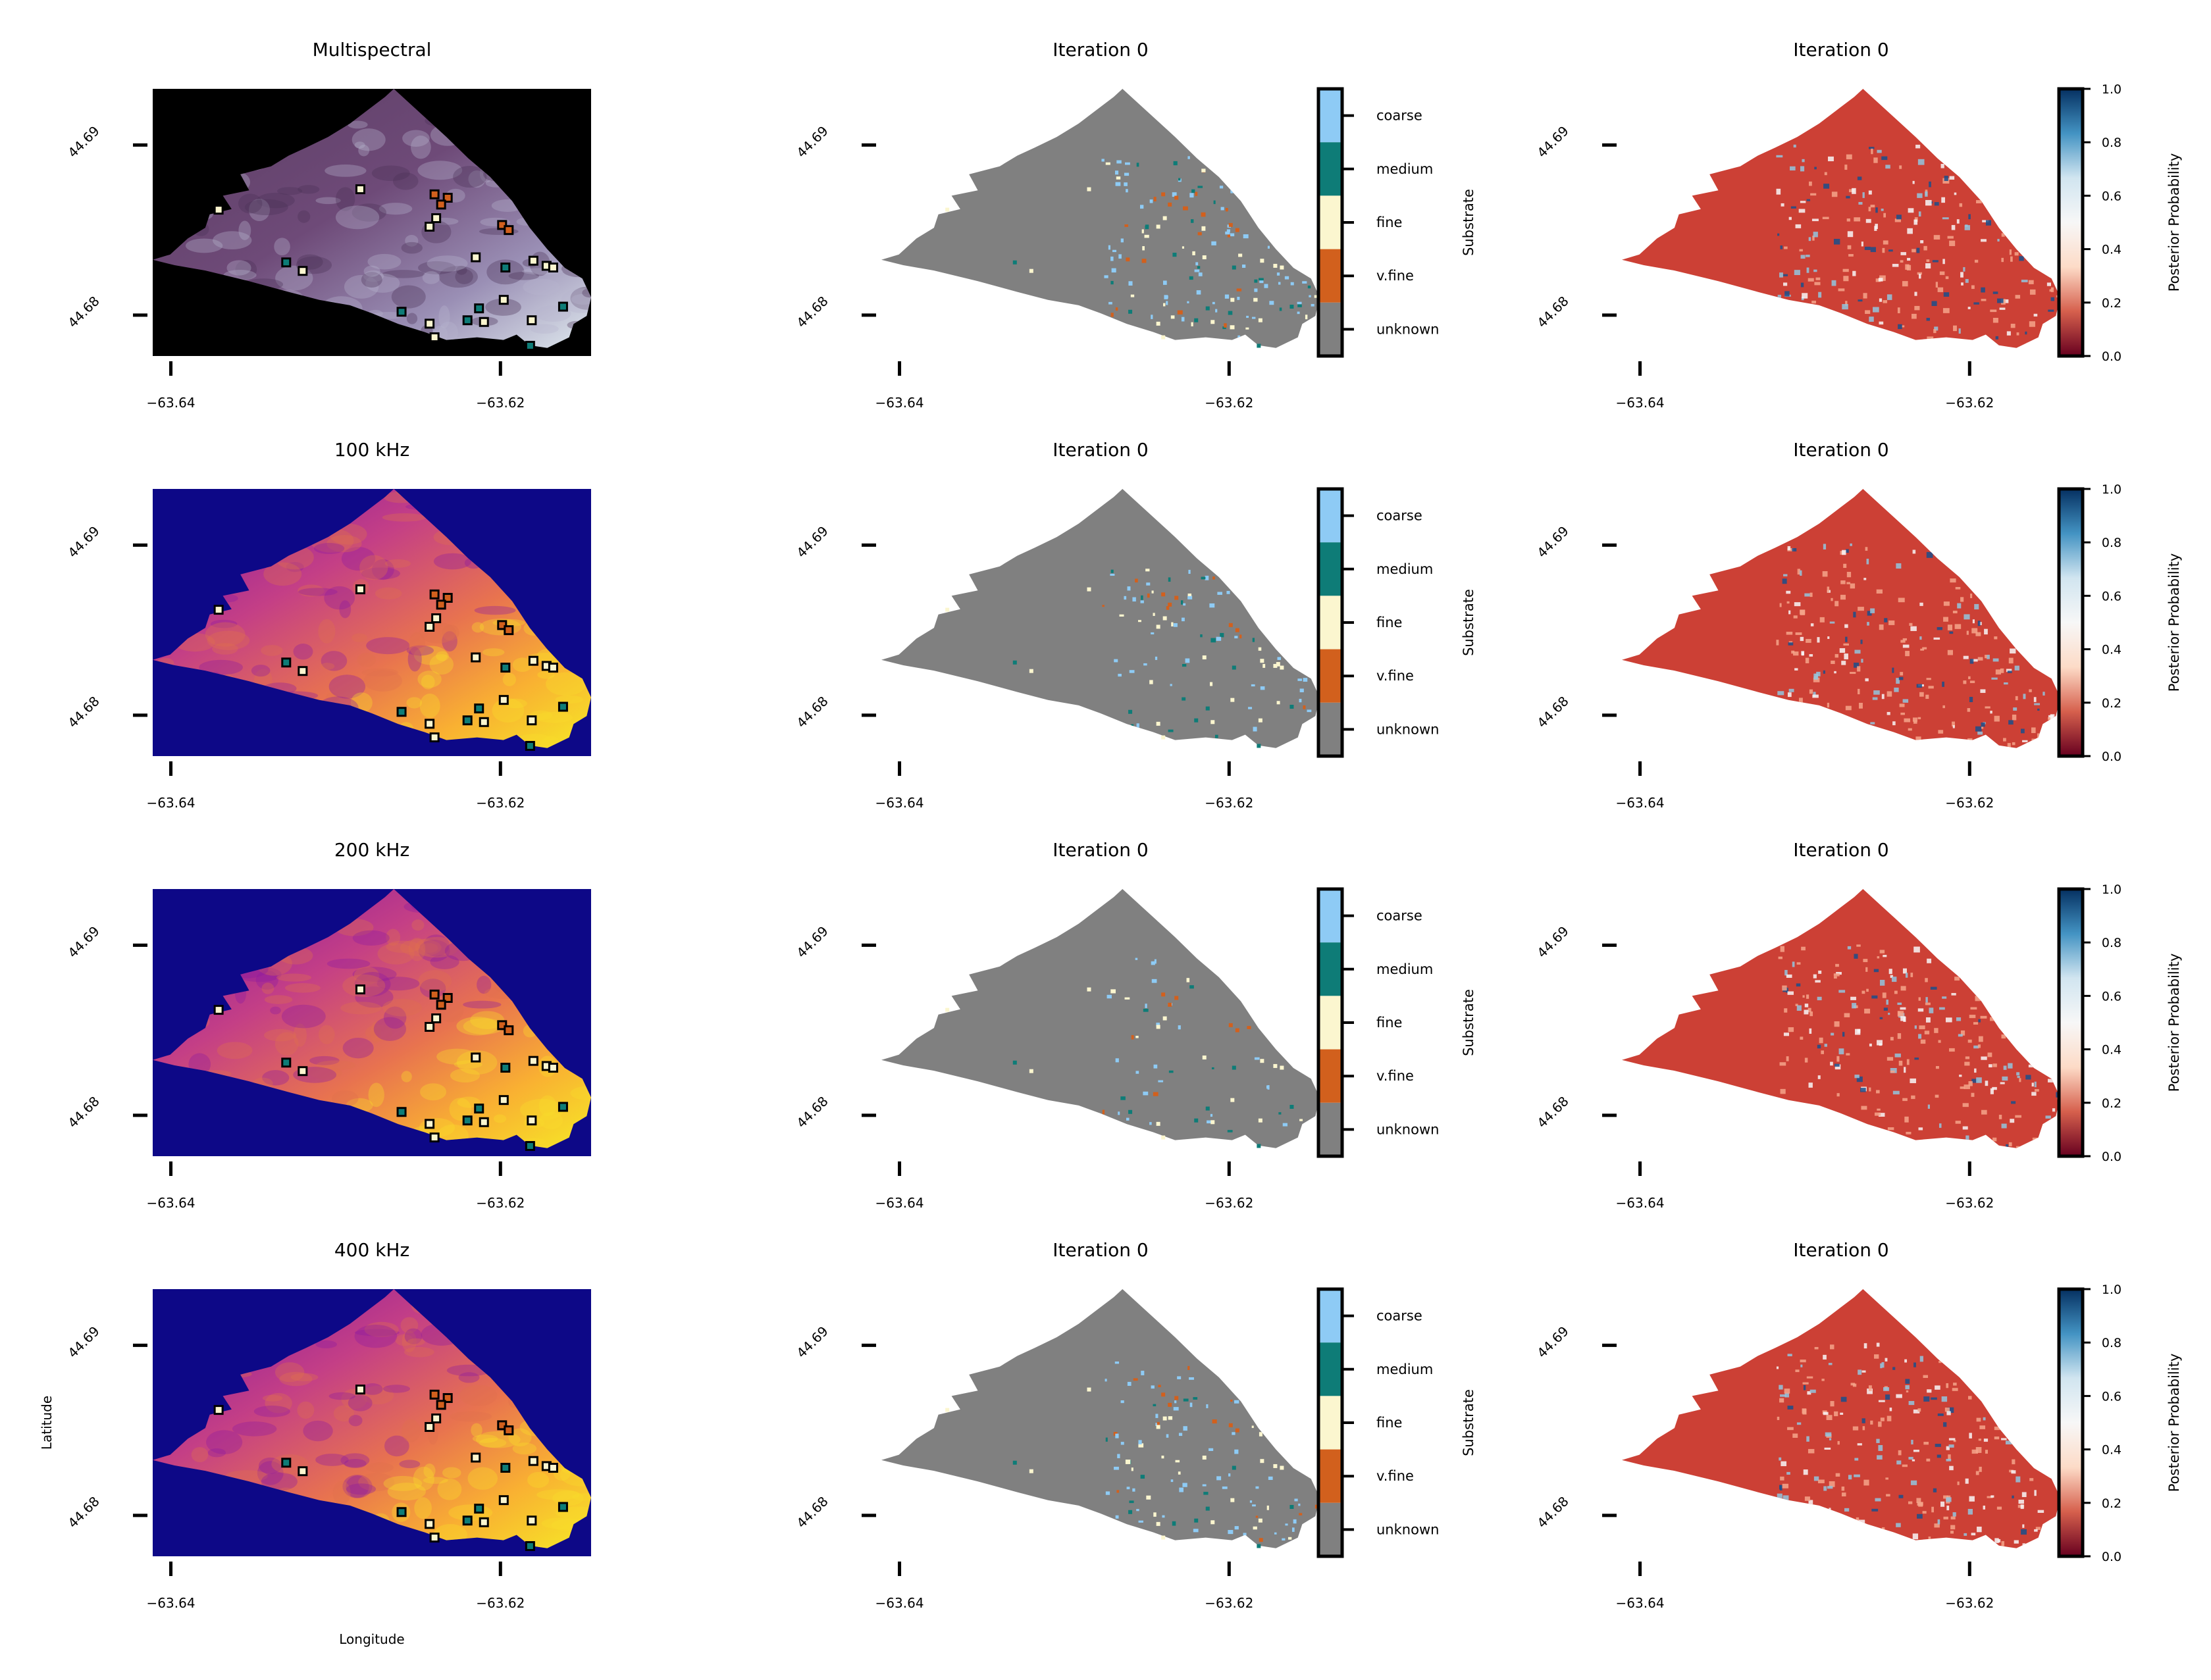 The image size is (2211, 1680). Describe the element at coordinates (1209, 248) in the screenshot. I see `class-speckles` at that location.